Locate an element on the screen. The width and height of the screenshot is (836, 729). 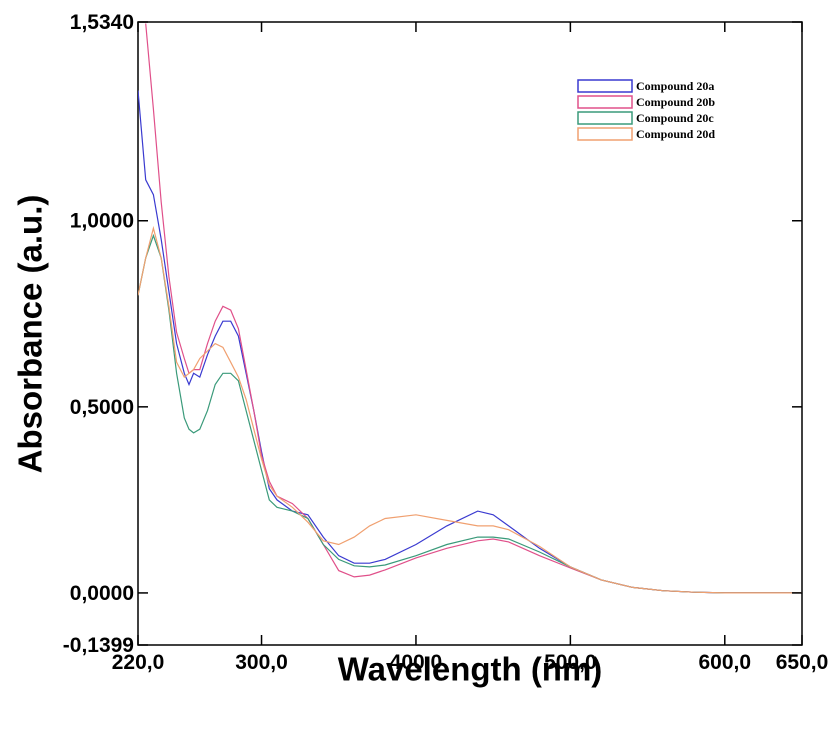
x-tick-label: 650,0 is located at coordinates (802, 662).